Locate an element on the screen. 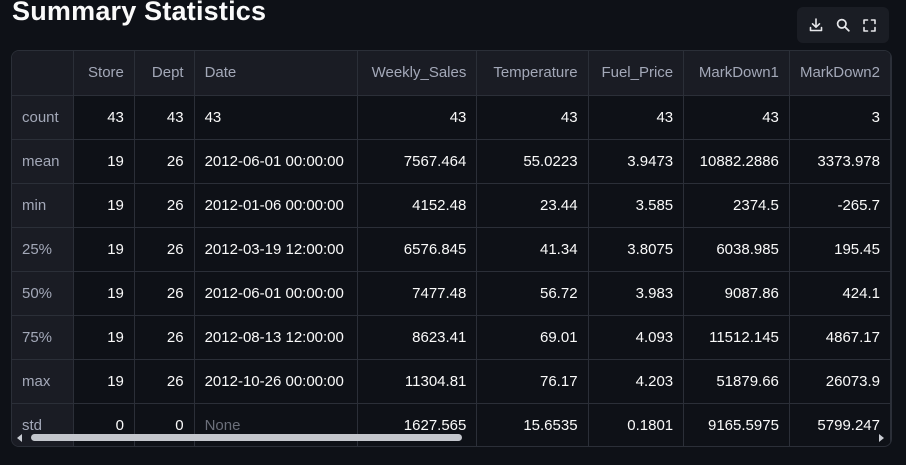  table-cell: 11304.81 is located at coordinates (417, 381).